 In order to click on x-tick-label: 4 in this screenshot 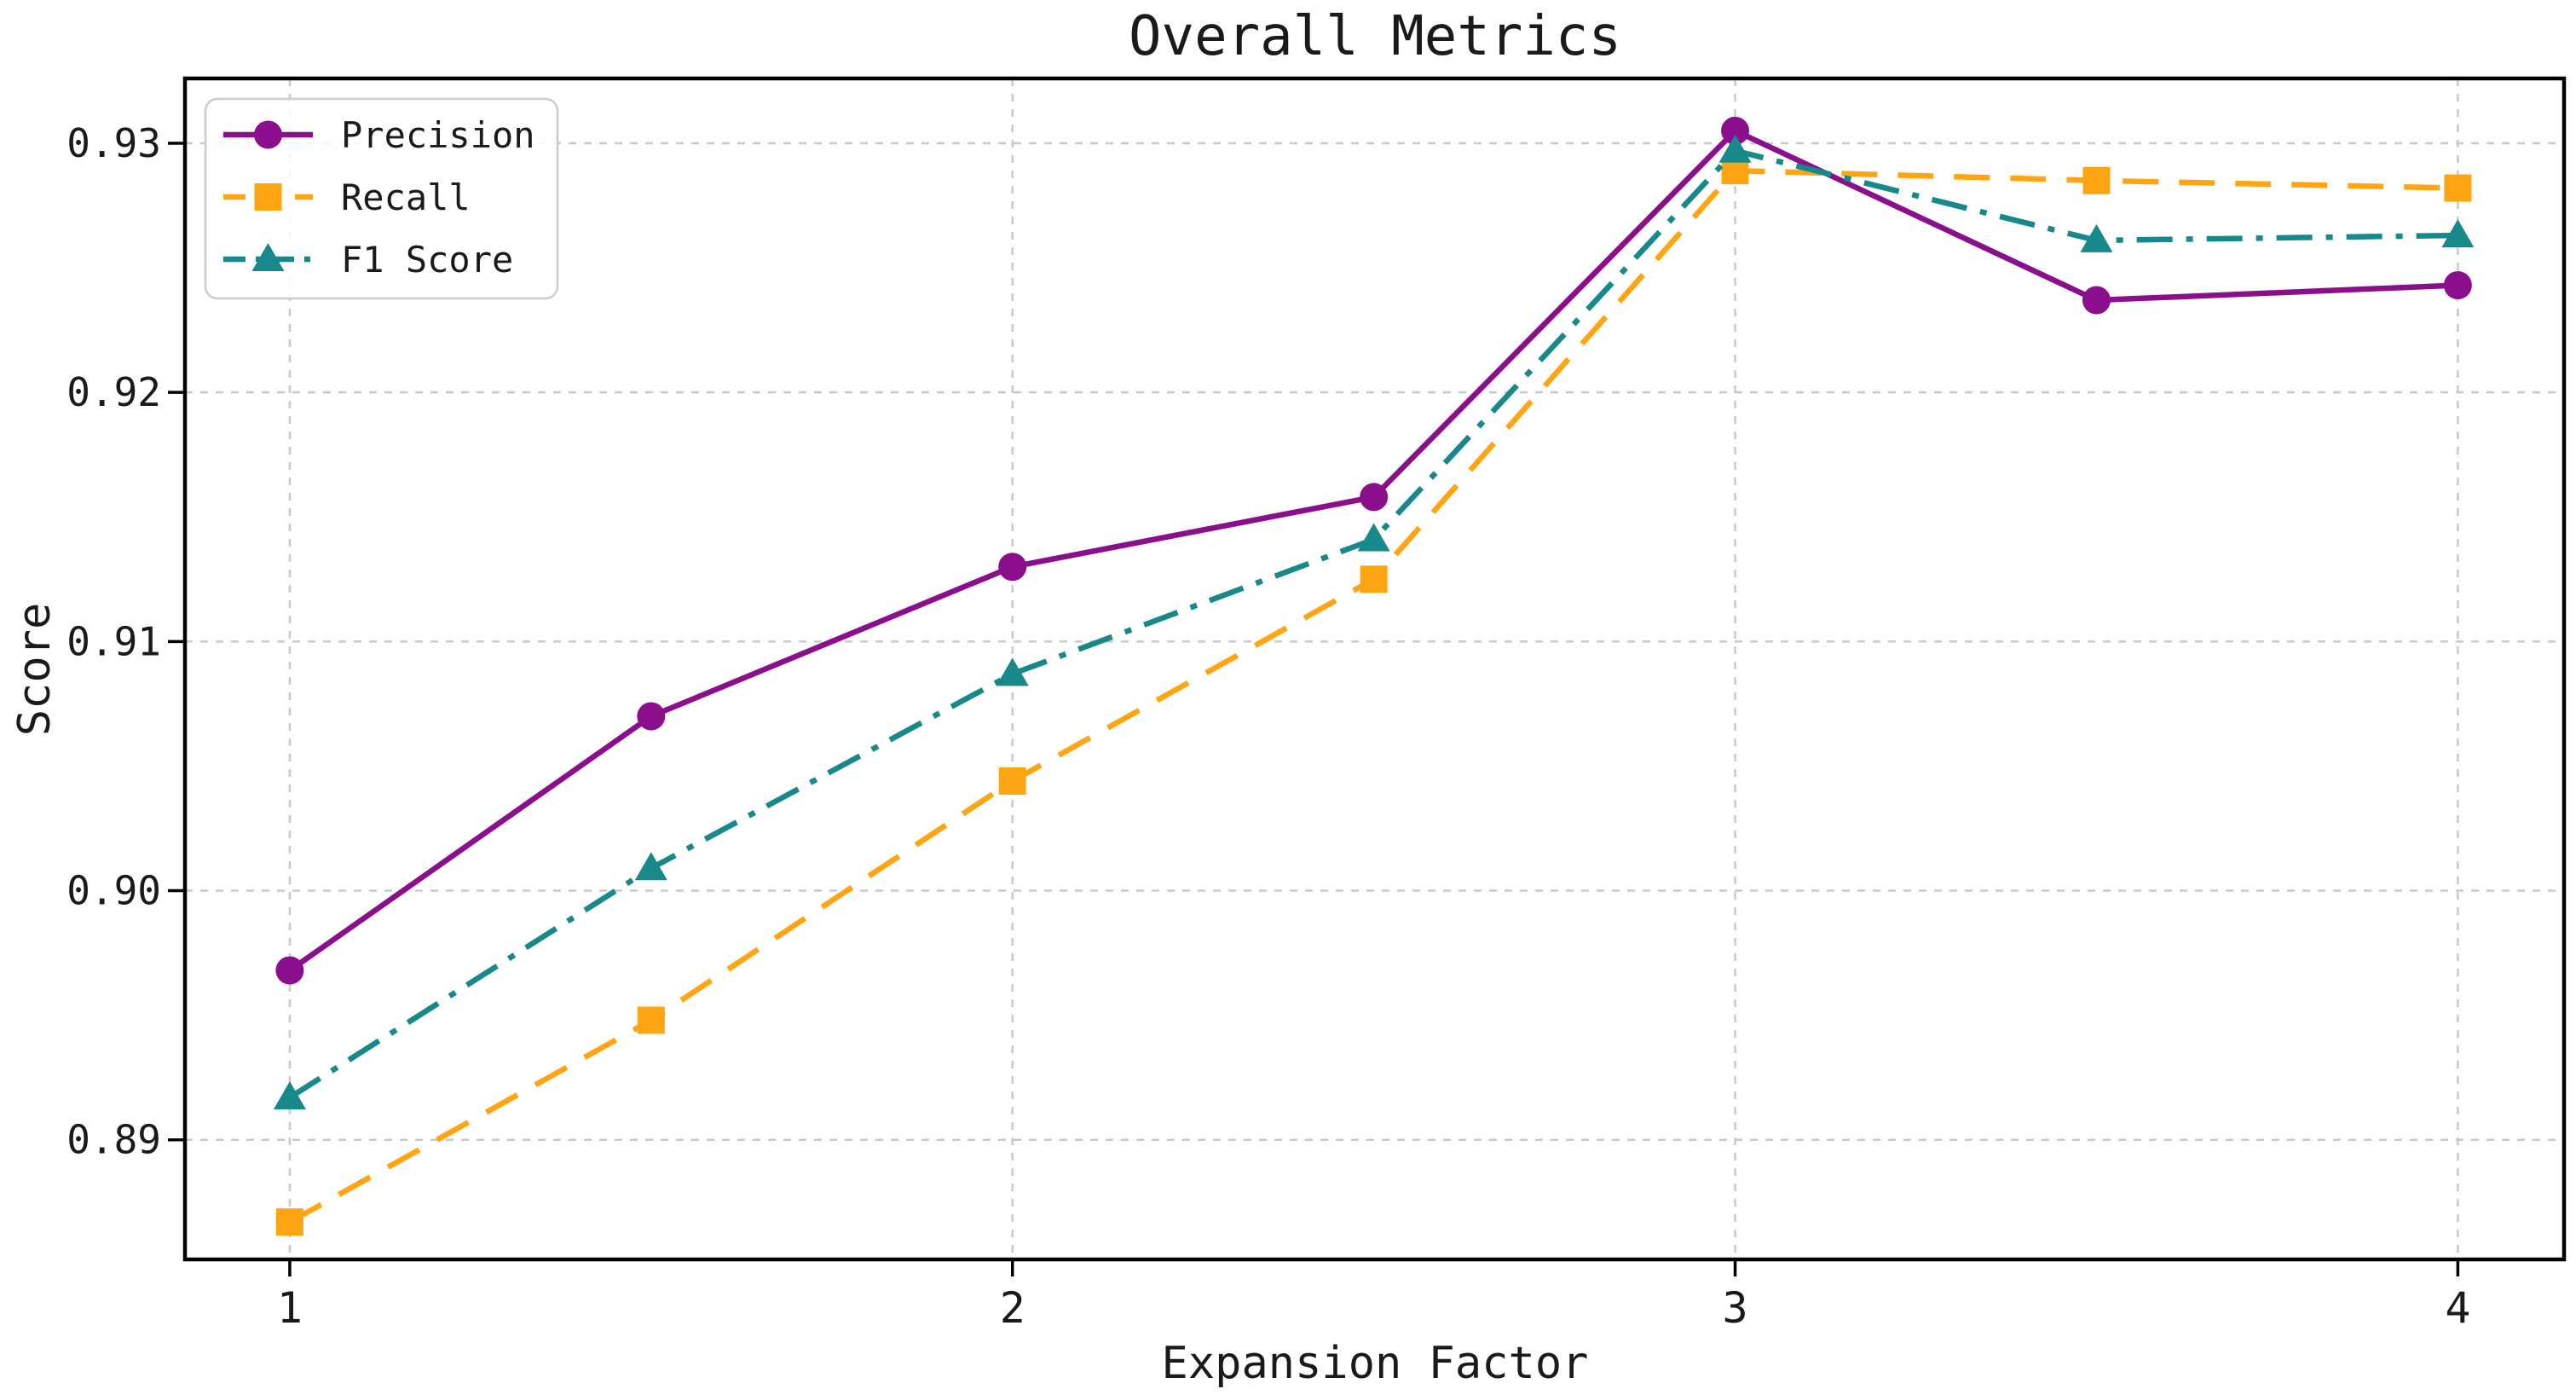, I will do `click(2457, 1308)`.